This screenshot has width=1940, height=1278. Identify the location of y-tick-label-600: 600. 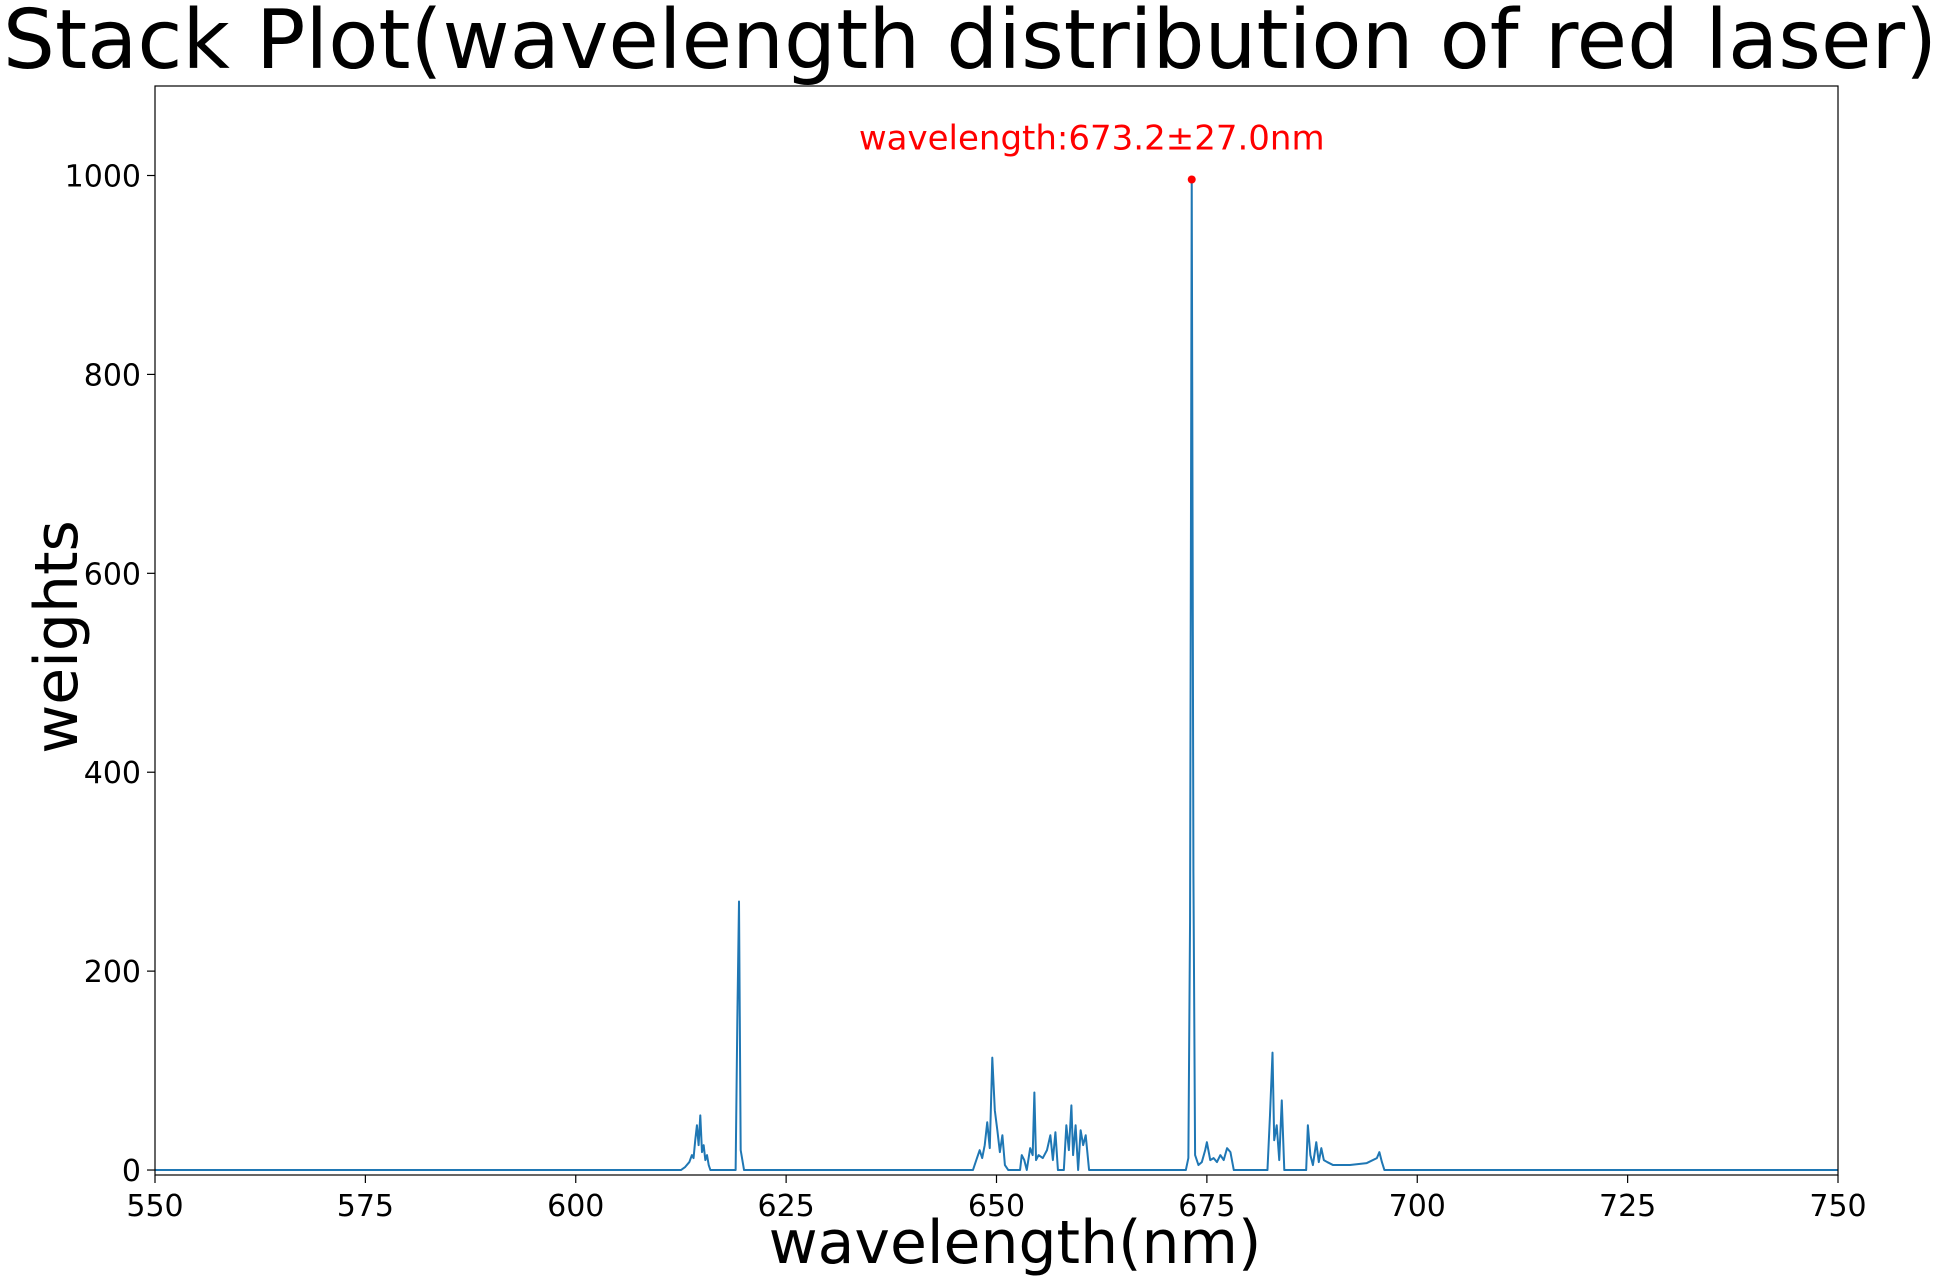
(112, 574).